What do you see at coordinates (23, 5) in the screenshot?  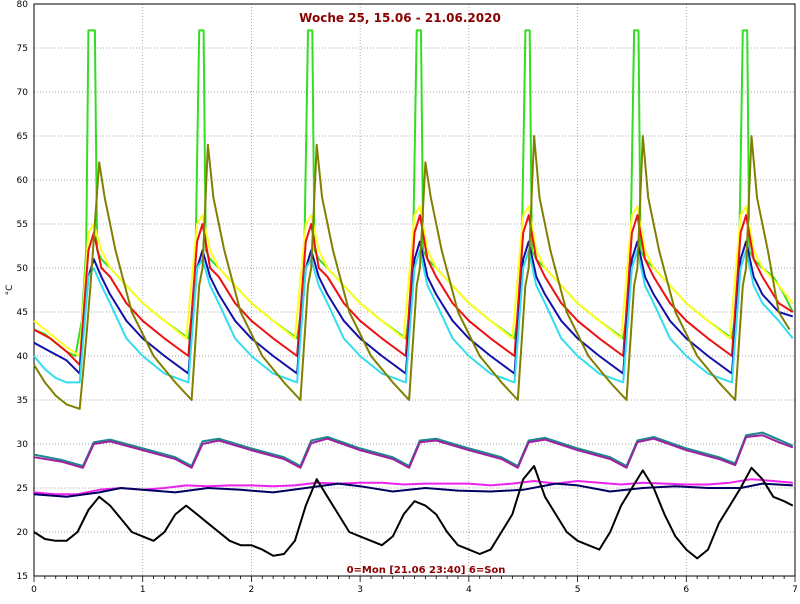 I see `y-tick-label: 80` at bounding box center [23, 5].